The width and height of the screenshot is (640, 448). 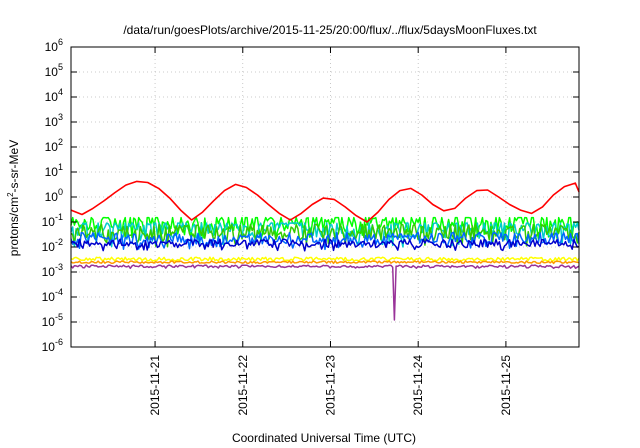 I want to click on y-tick-label-exp: -3, so click(x=59, y=267).